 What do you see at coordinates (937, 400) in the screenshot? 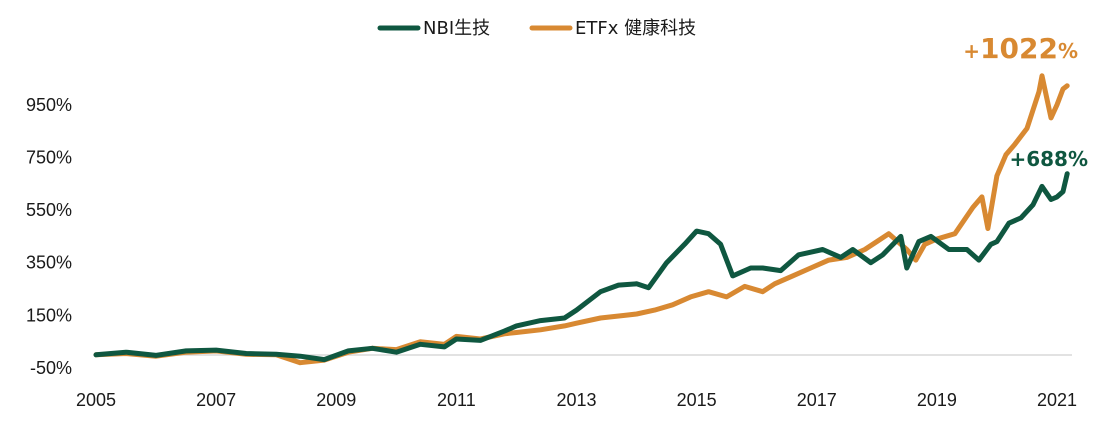
I see `x-tick-label: 2019` at bounding box center [937, 400].